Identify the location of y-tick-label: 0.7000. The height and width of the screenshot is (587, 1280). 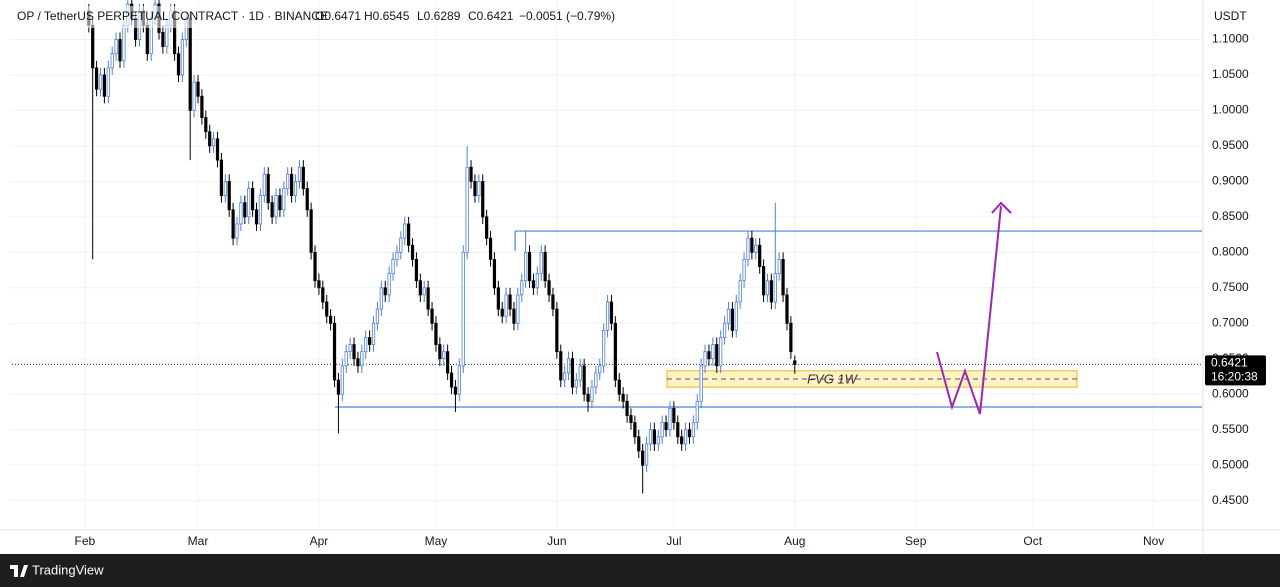
(1230, 322).